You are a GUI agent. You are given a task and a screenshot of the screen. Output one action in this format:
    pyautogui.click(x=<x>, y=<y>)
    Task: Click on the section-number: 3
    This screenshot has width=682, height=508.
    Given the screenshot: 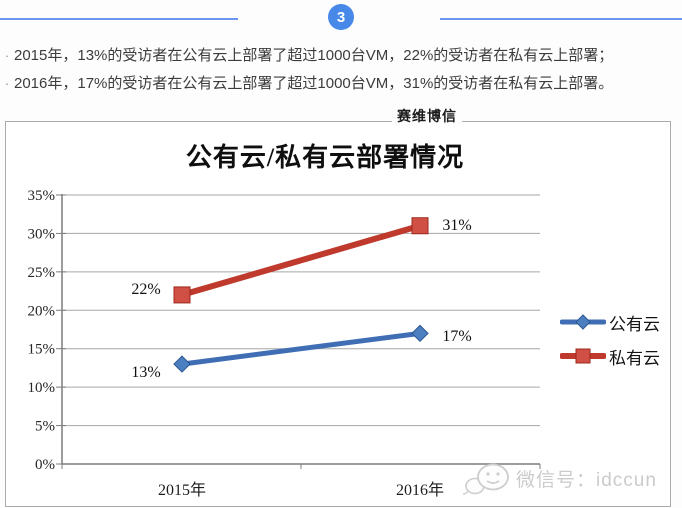 What is the action you would take?
    pyautogui.click(x=341, y=17)
    